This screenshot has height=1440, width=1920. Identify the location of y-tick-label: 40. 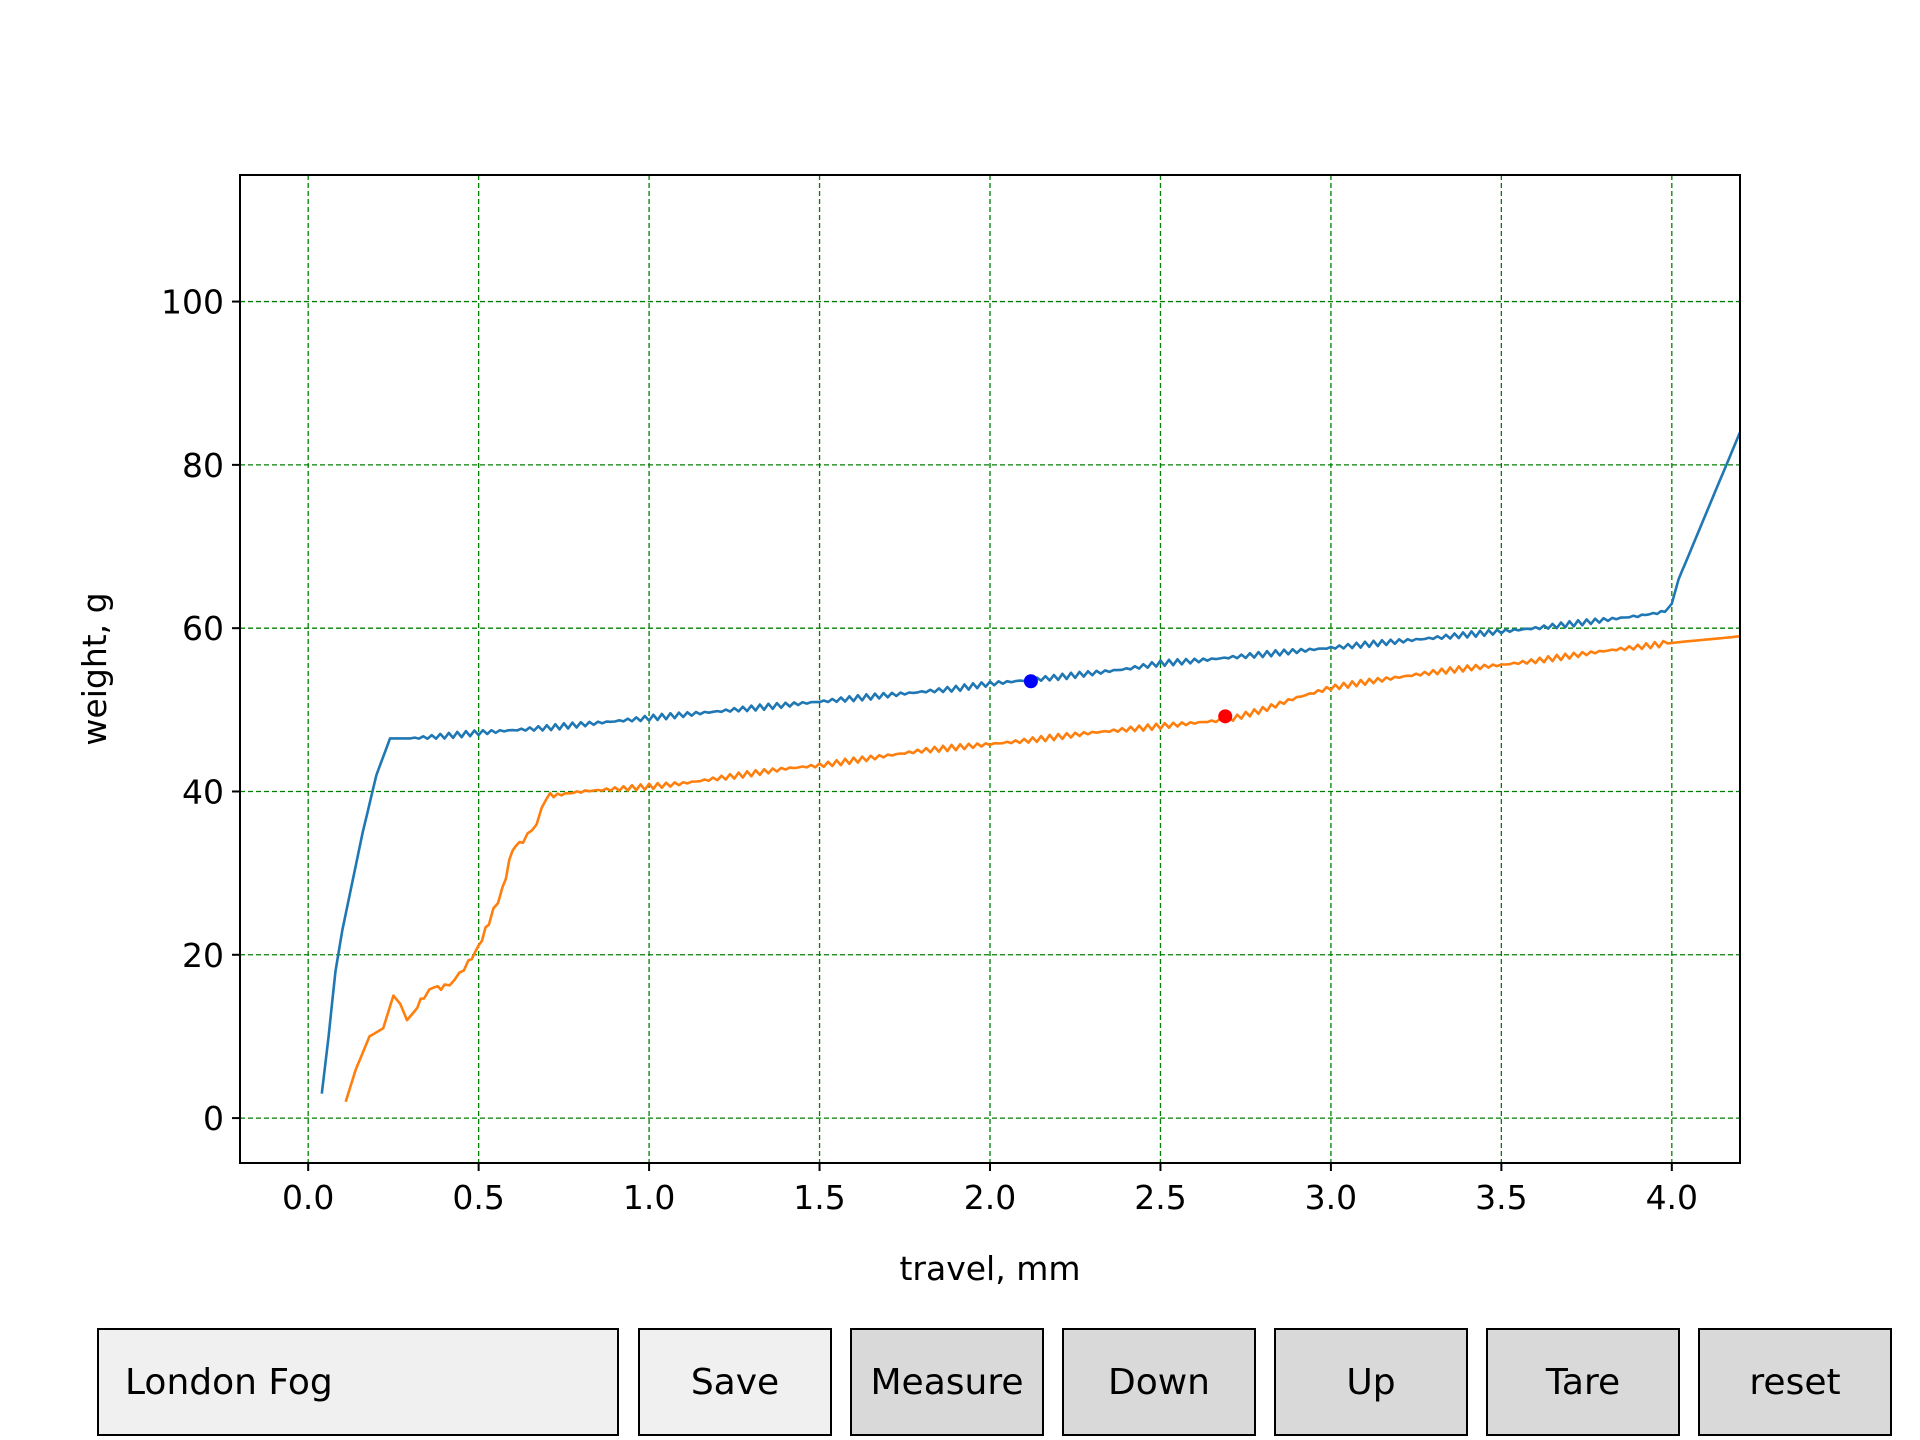
(203, 791).